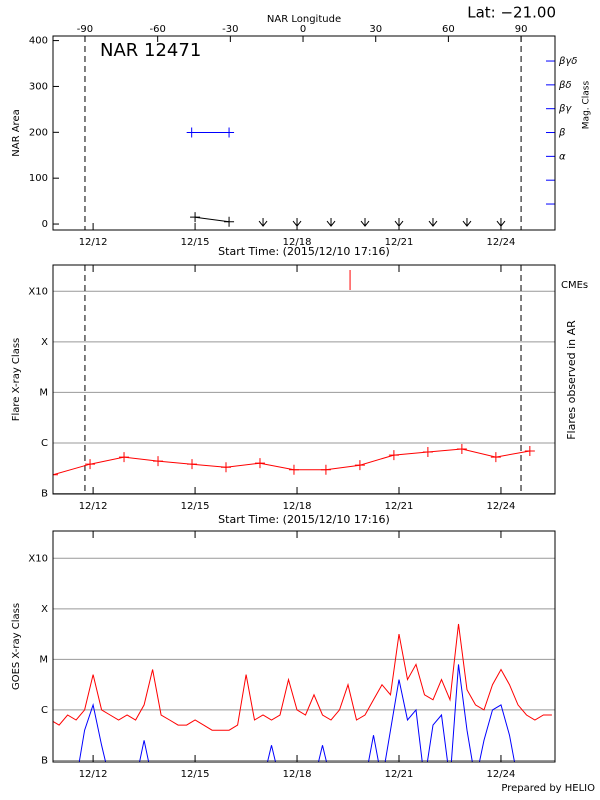 The height and width of the screenshot is (800, 600). Describe the element at coordinates (511, 13) in the screenshot. I see `annotation: Lat: −21.00` at that location.